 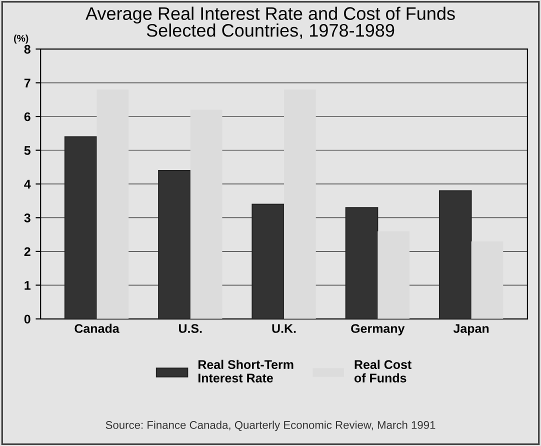 I want to click on y-tick-label: 5, so click(x=27, y=150).